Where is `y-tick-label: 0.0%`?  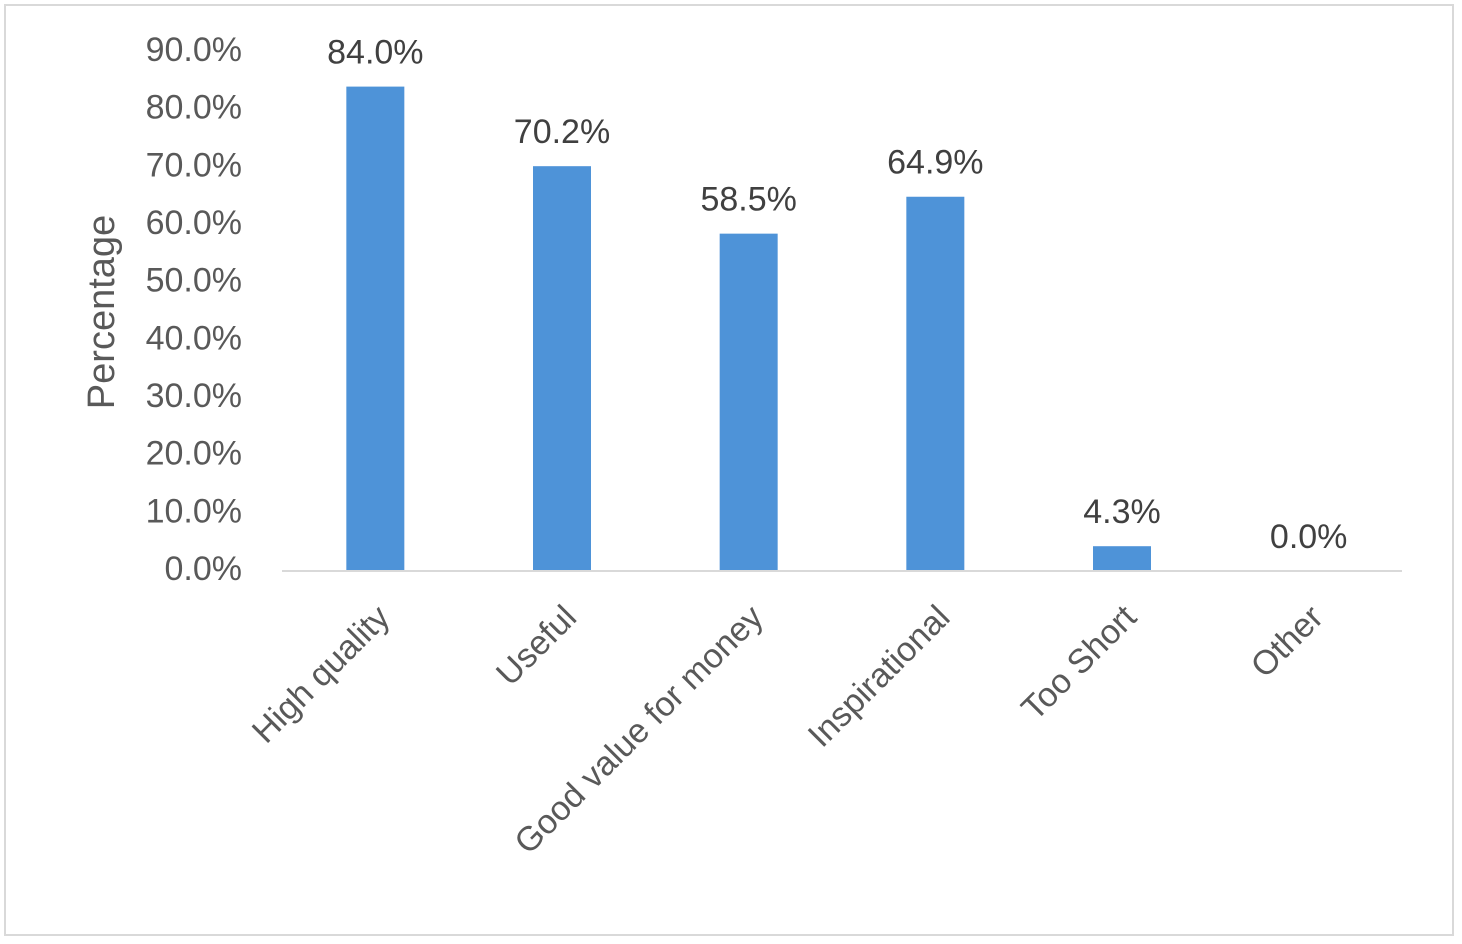 y-tick-label: 0.0% is located at coordinates (204, 569).